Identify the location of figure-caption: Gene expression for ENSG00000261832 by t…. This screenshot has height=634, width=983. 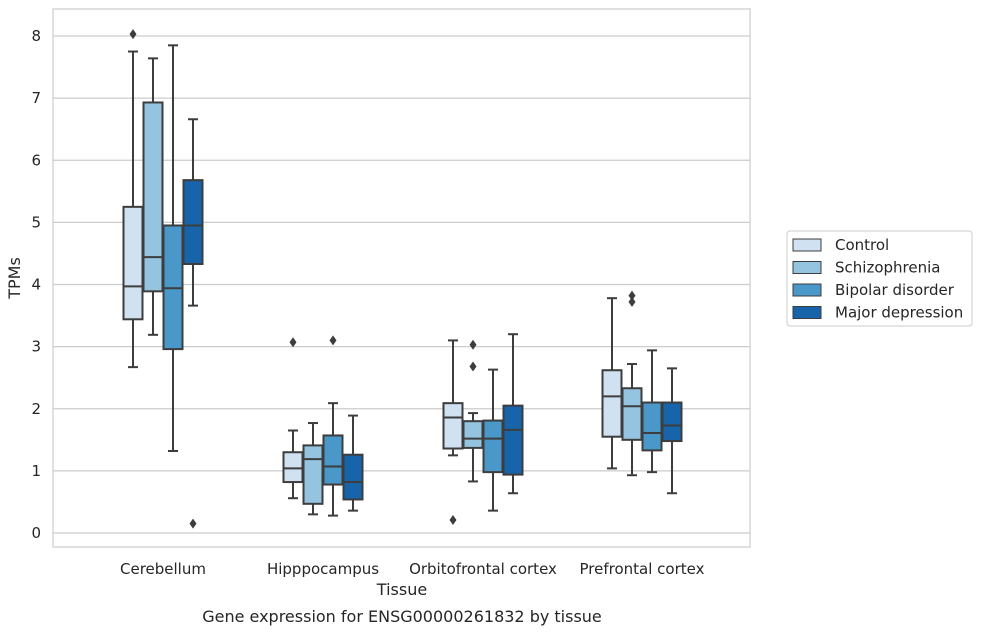
(402, 616).